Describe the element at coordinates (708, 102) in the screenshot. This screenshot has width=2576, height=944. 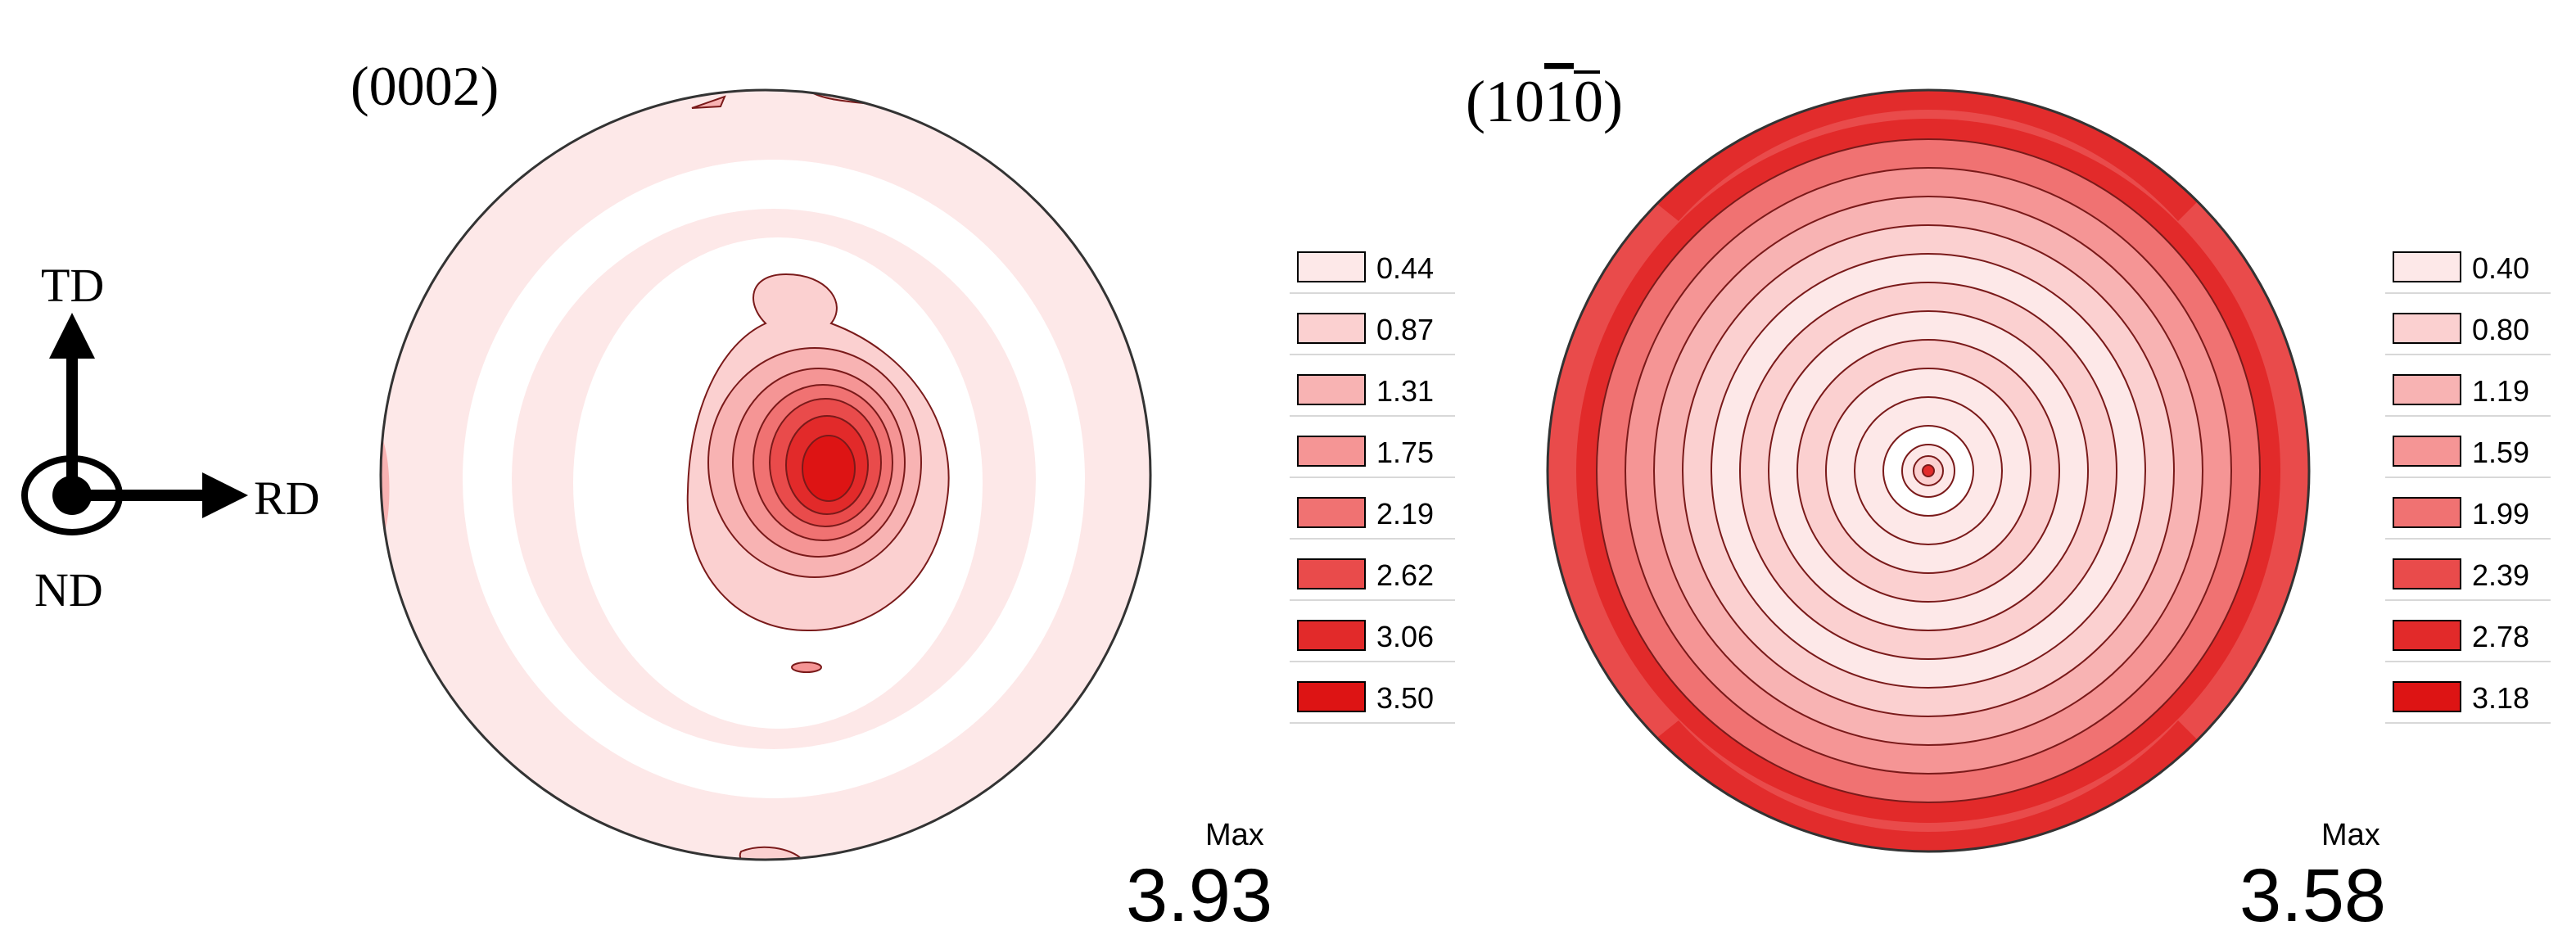
I see `contour-top-left-mark` at that location.